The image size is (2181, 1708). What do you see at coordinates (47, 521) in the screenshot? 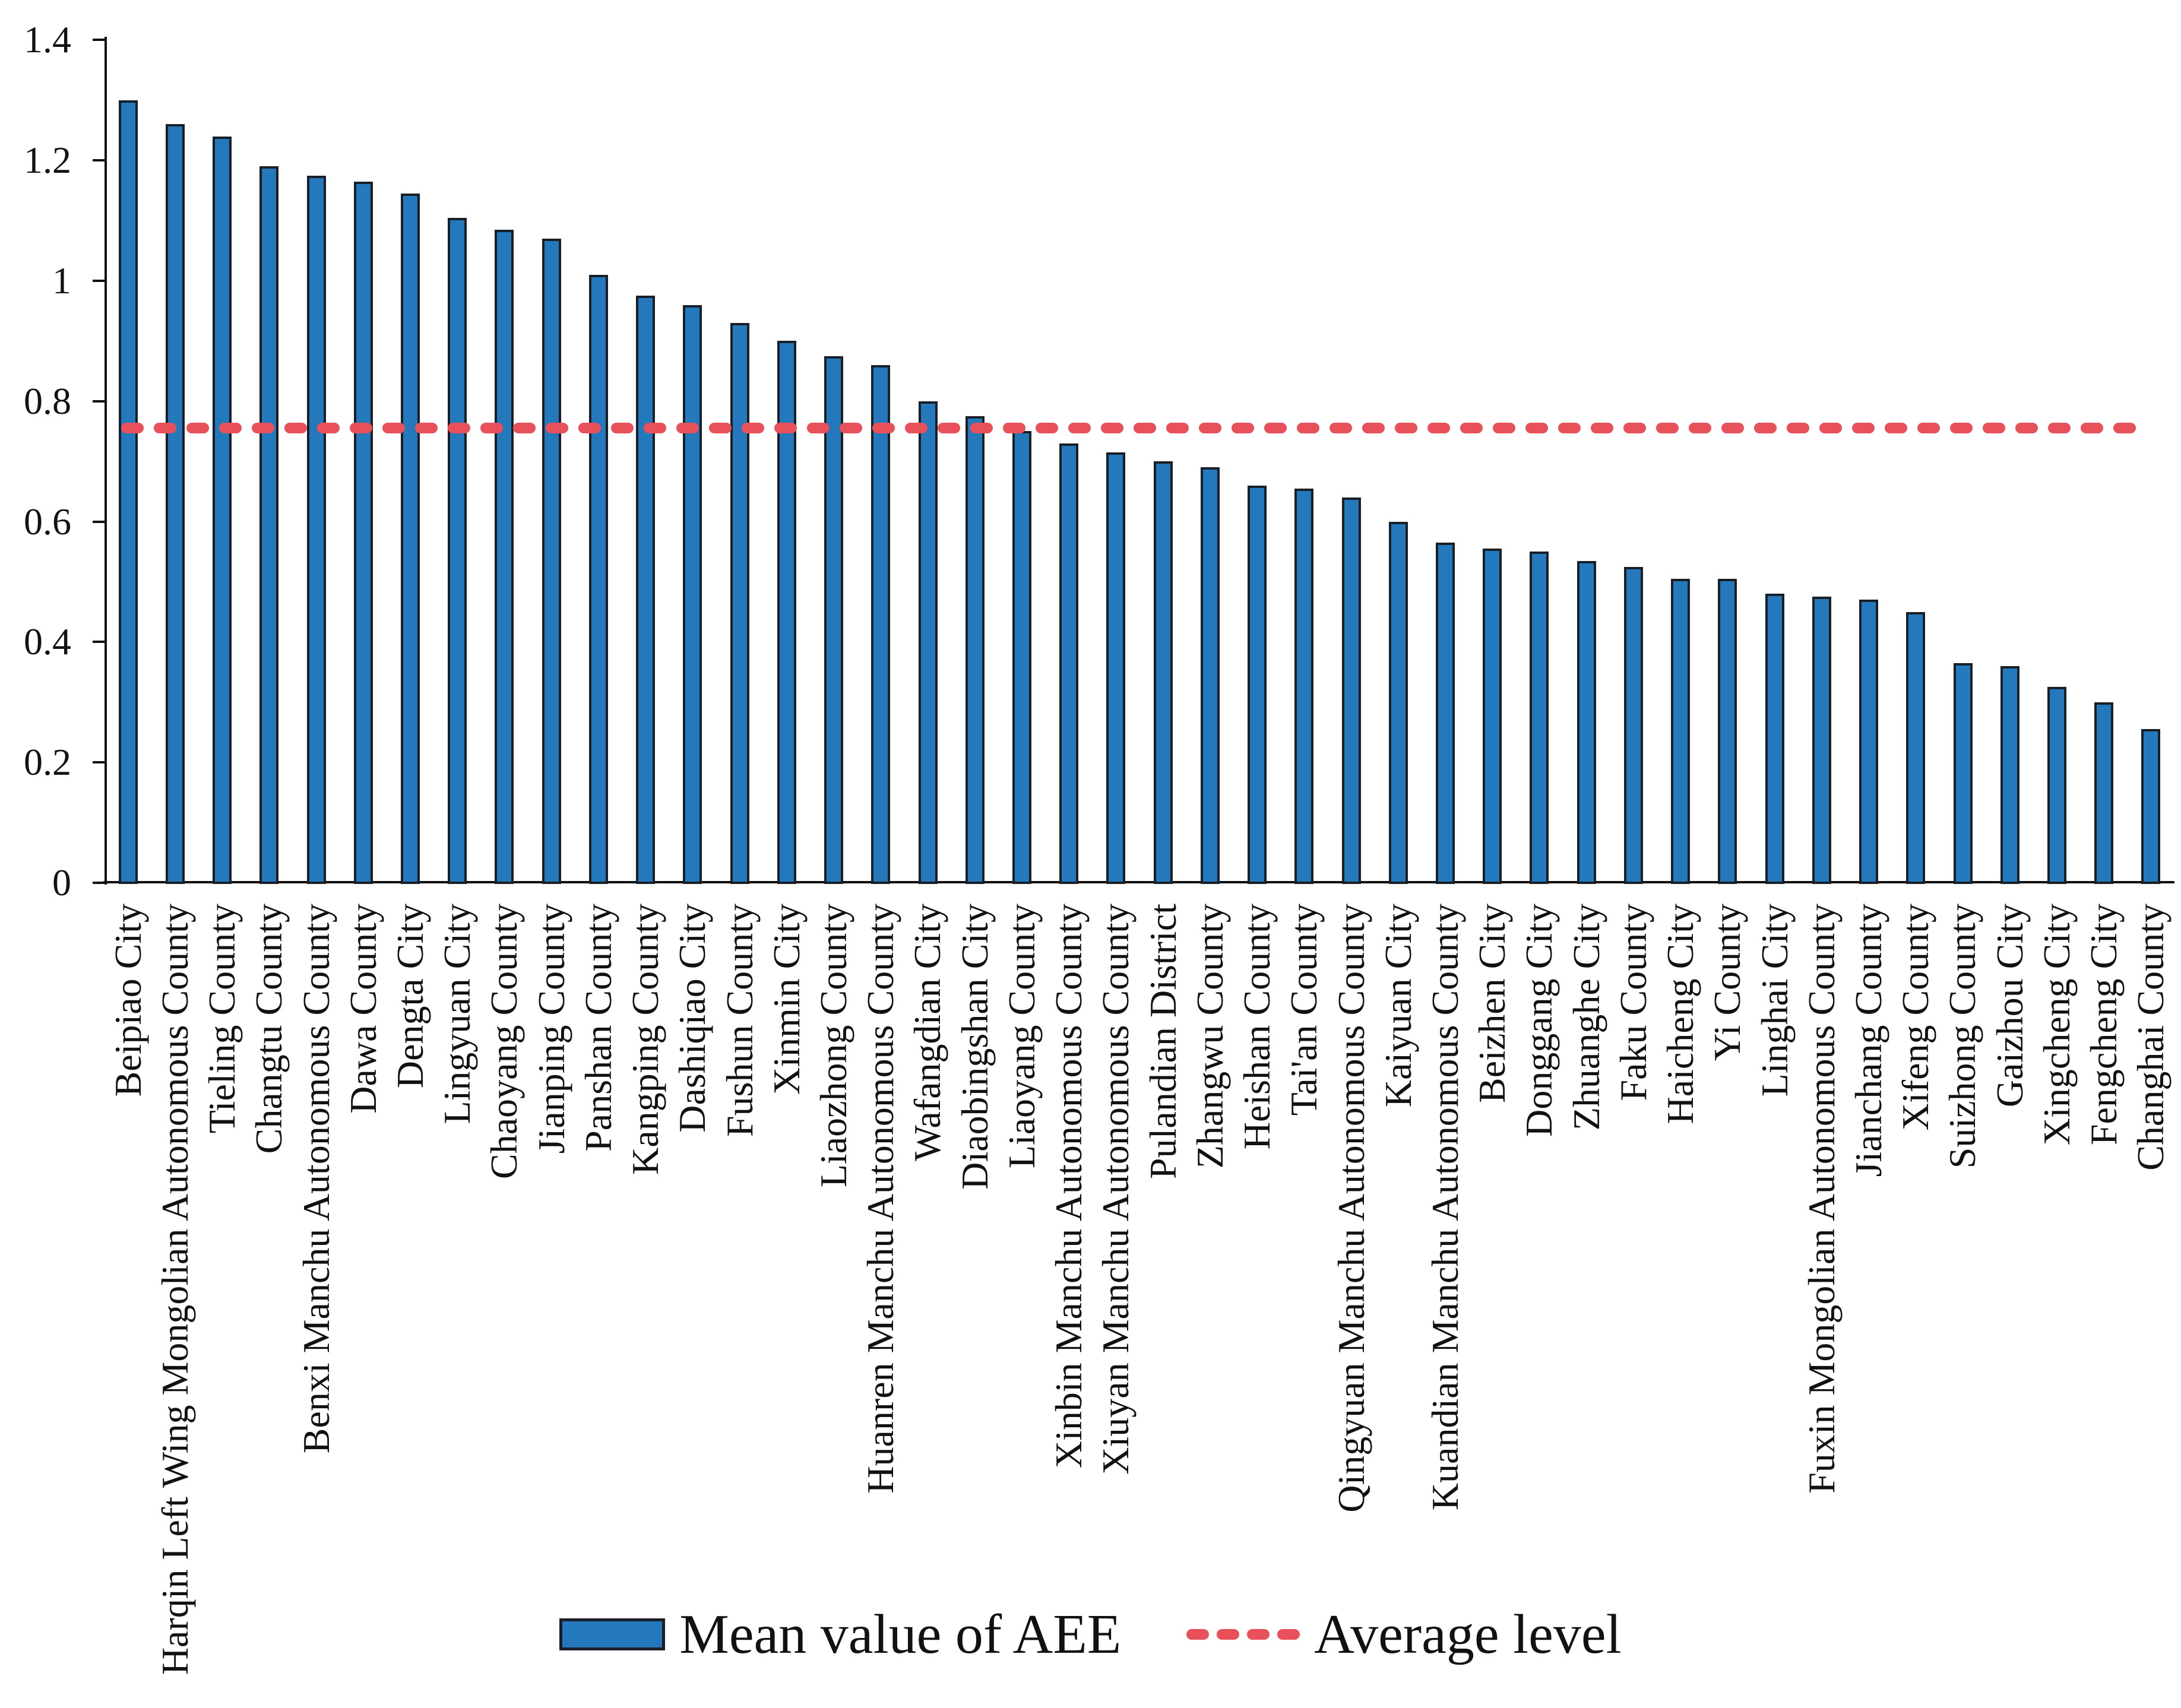
I see `y-tick-label: 0.6` at bounding box center [47, 521].